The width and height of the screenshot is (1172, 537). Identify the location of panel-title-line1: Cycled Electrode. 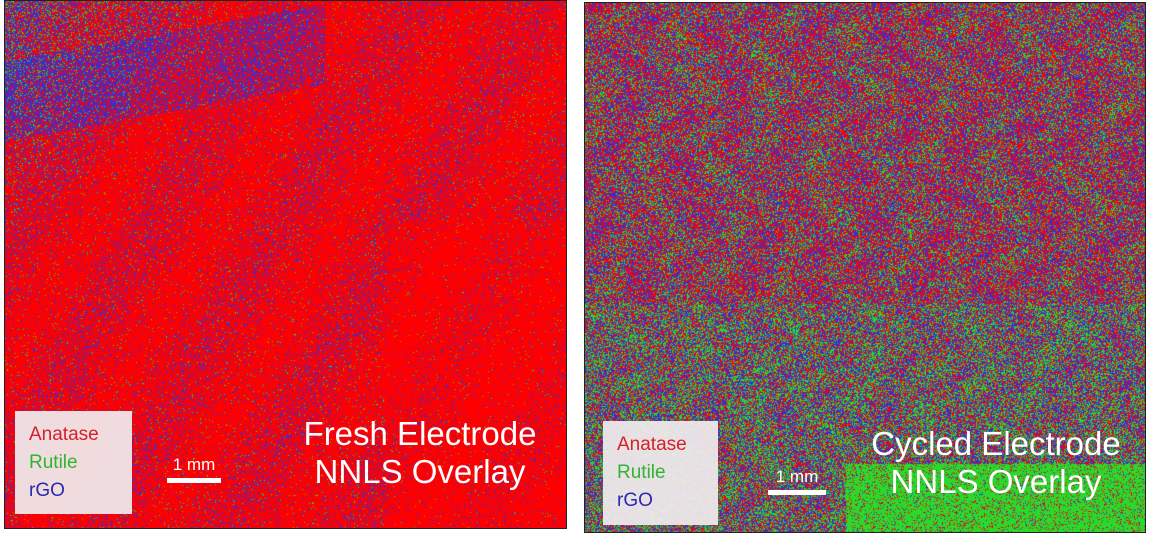
(996, 443).